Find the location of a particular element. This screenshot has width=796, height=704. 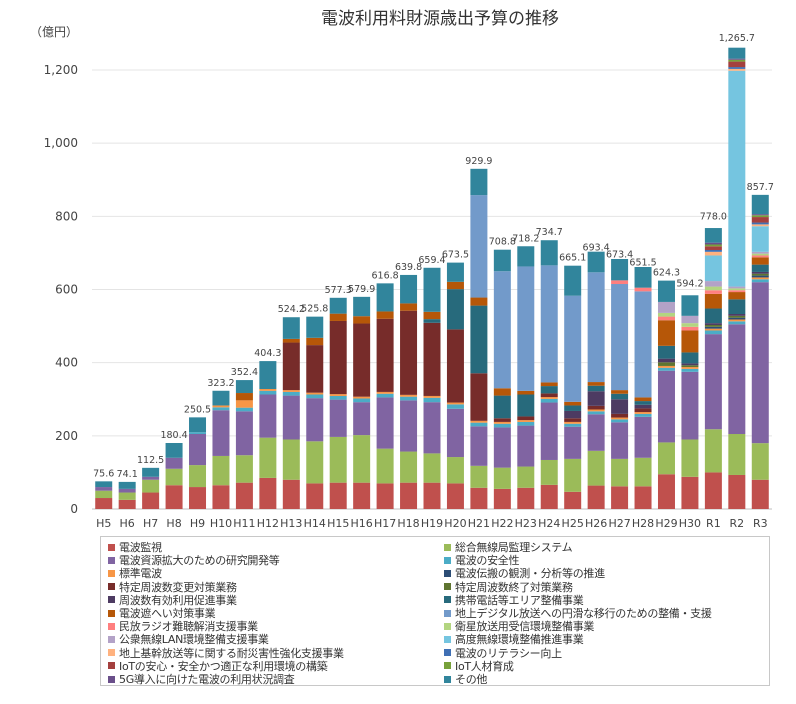

x-tick-label: H21 is located at coordinates (479, 523).